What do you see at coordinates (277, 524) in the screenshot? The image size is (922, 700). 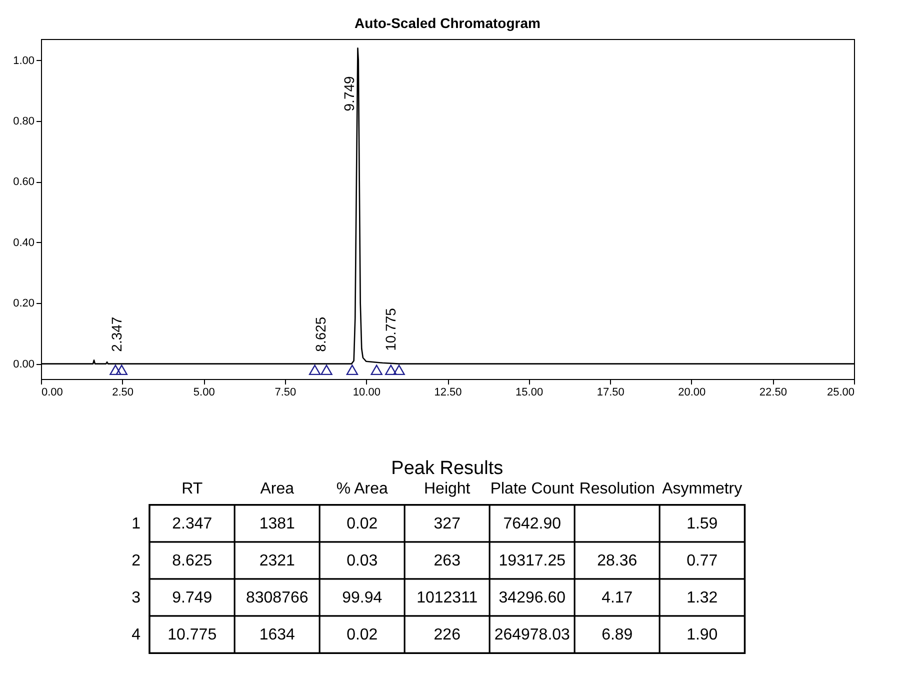 I see `data-label: 1381` at bounding box center [277, 524].